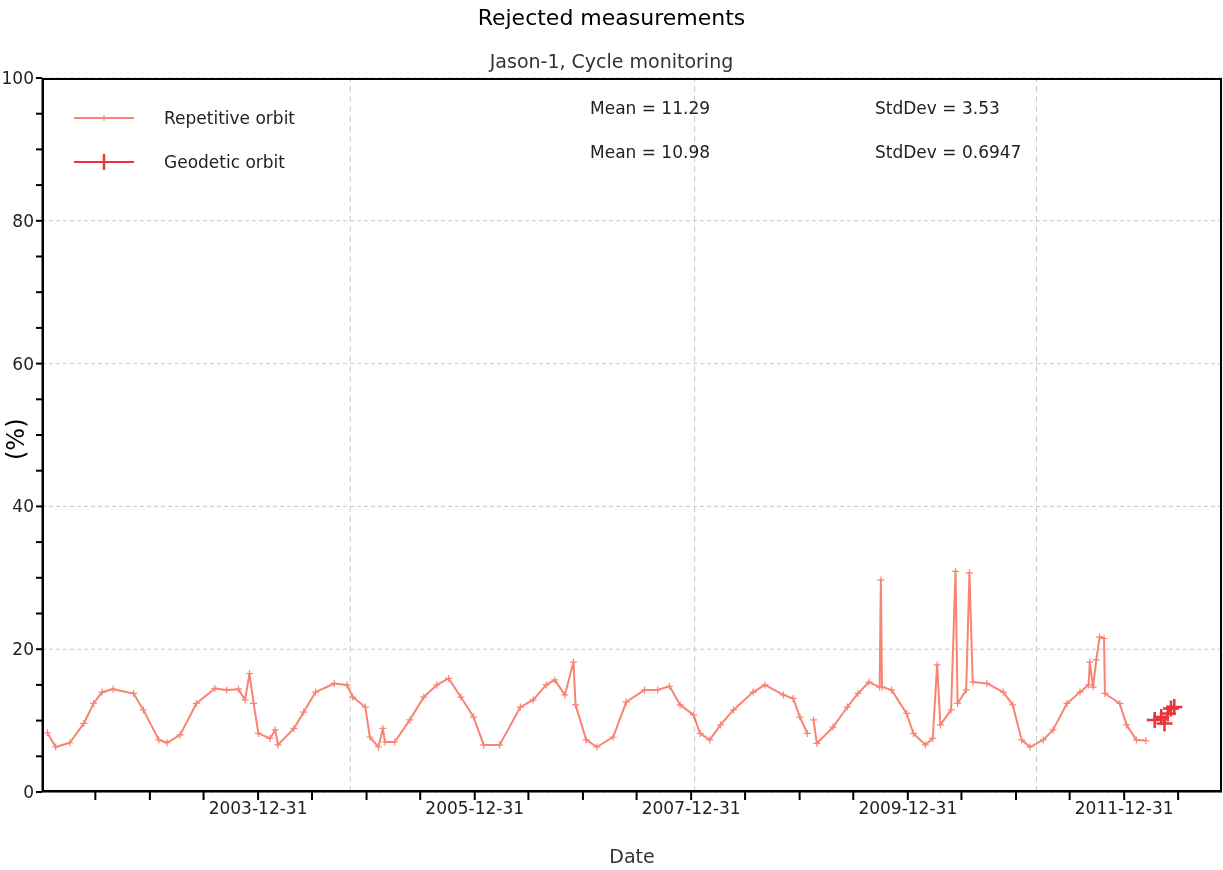  Describe the element at coordinates (475, 808) in the screenshot. I see `x-tick-label: 2005-12-31` at that location.